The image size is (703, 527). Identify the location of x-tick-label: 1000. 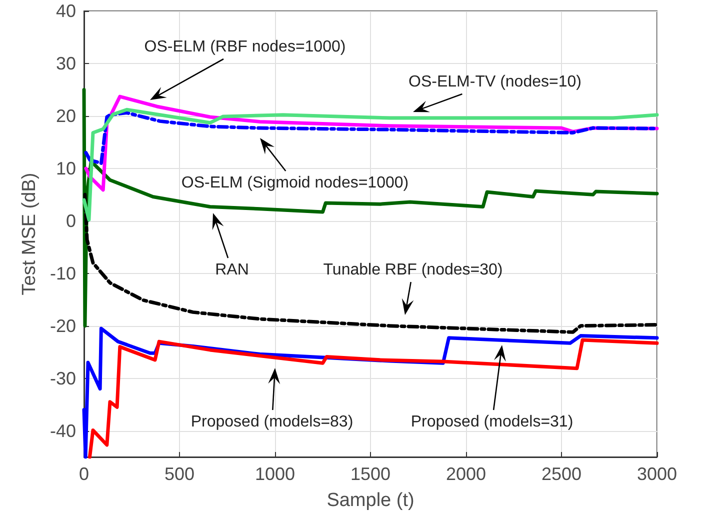
(275, 474).